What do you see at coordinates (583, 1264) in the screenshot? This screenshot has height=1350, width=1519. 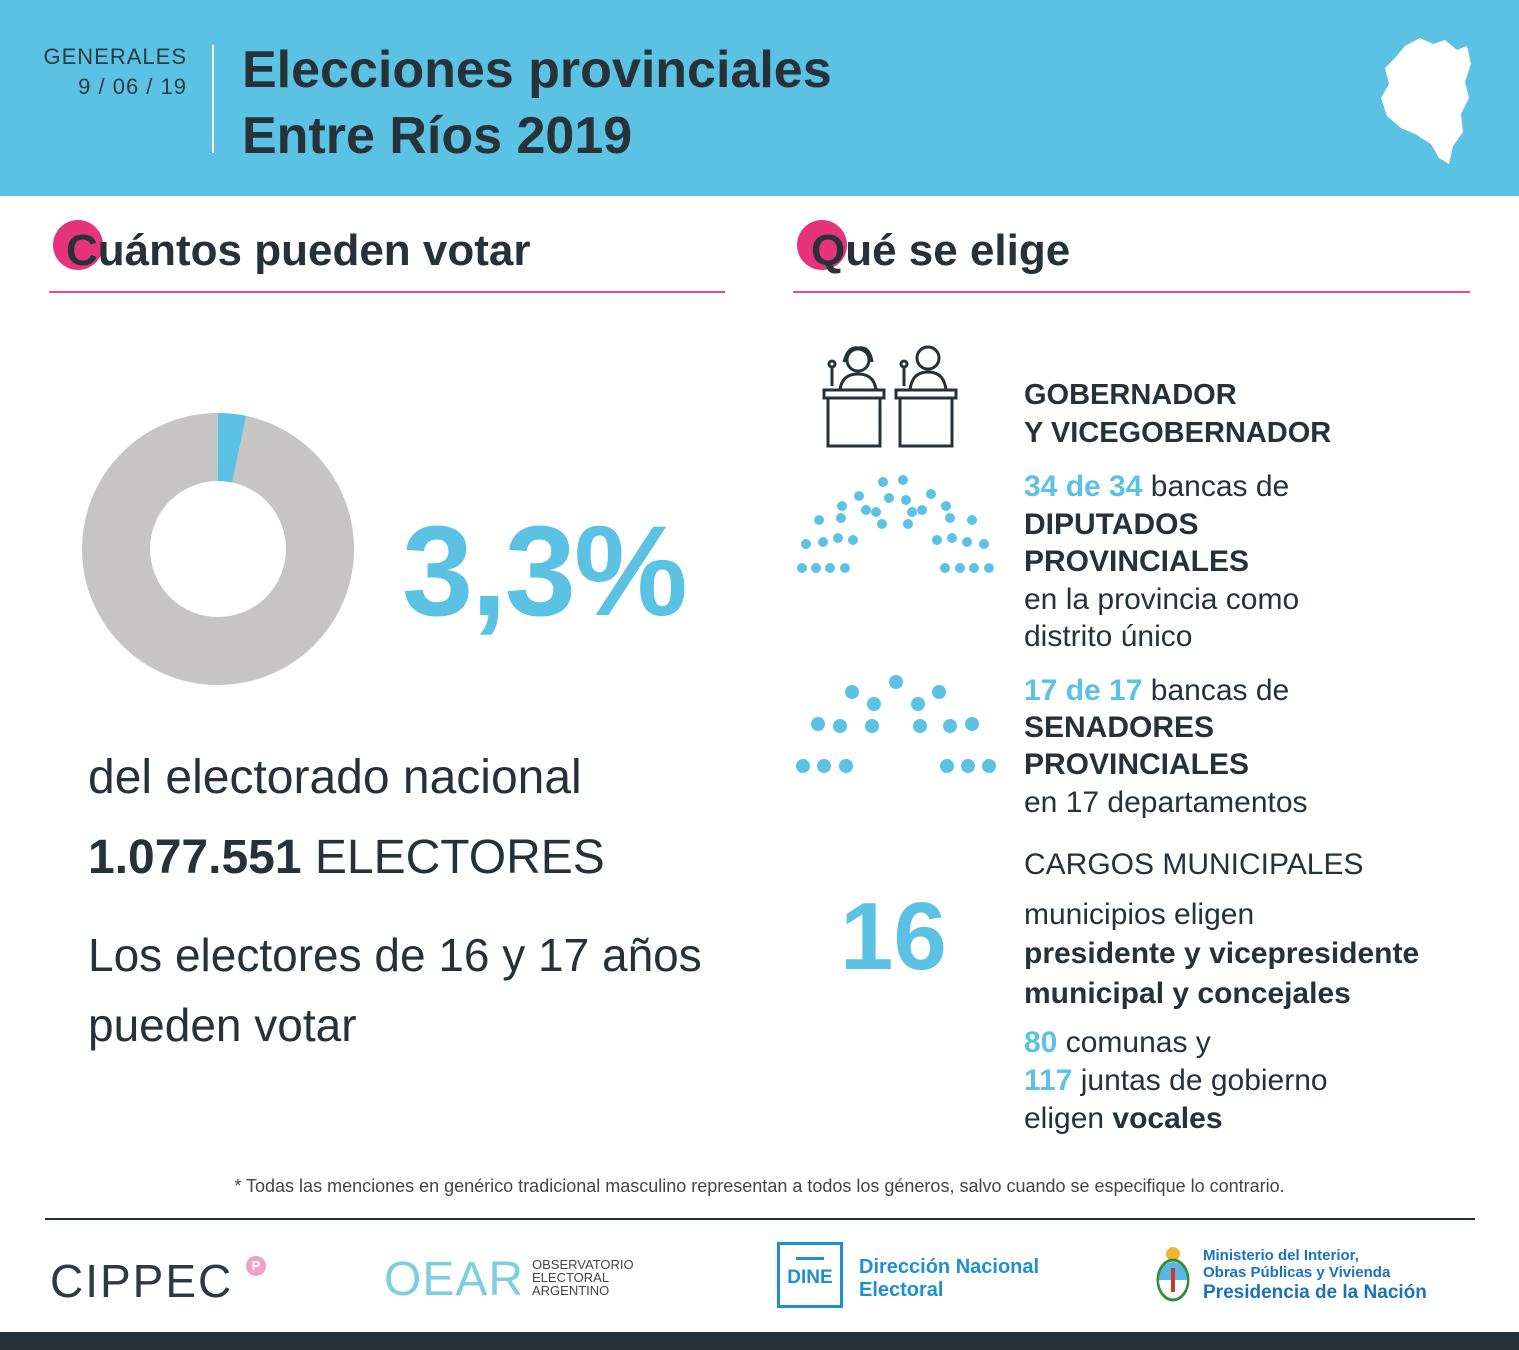 I see `oear-sub1: OBSERVATORIO` at bounding box center [583, 1264].